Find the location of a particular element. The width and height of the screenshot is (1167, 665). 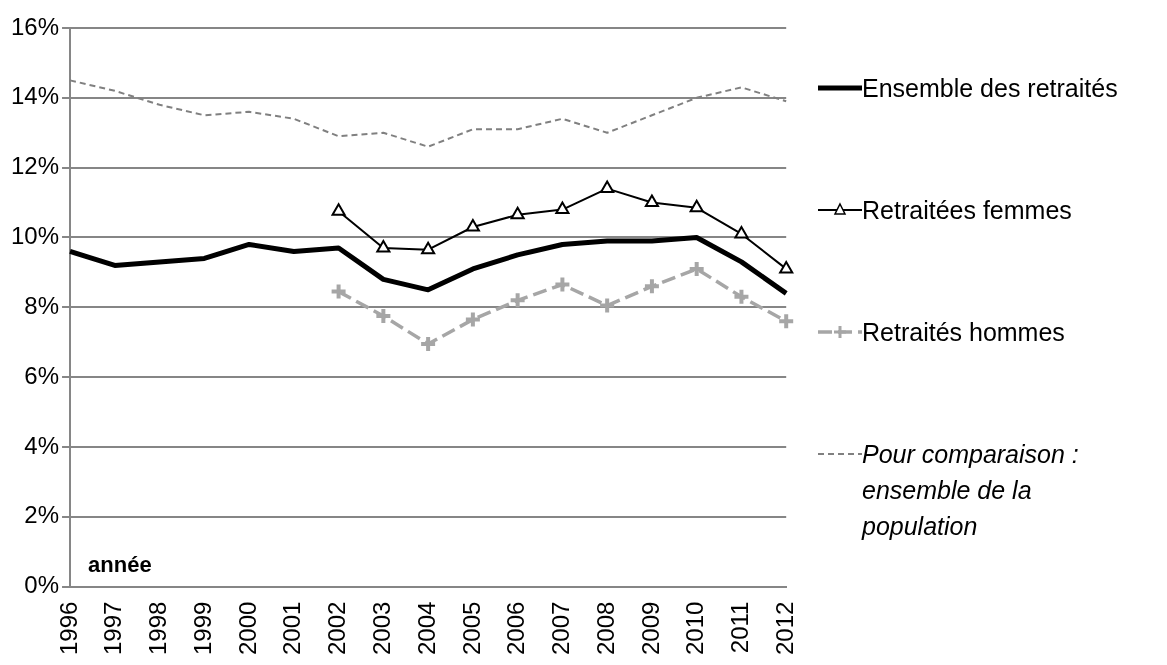

y-tick-label: 10% is located at coordinates (35, 236).